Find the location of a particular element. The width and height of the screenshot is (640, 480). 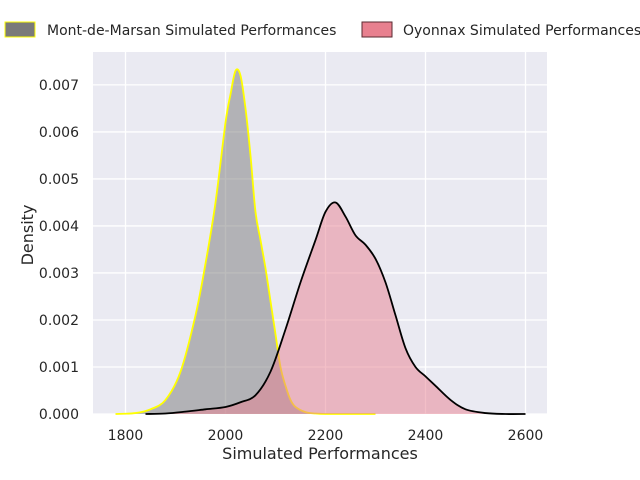

y-tick-label: 0.001 is located at coordinates (59, 368).